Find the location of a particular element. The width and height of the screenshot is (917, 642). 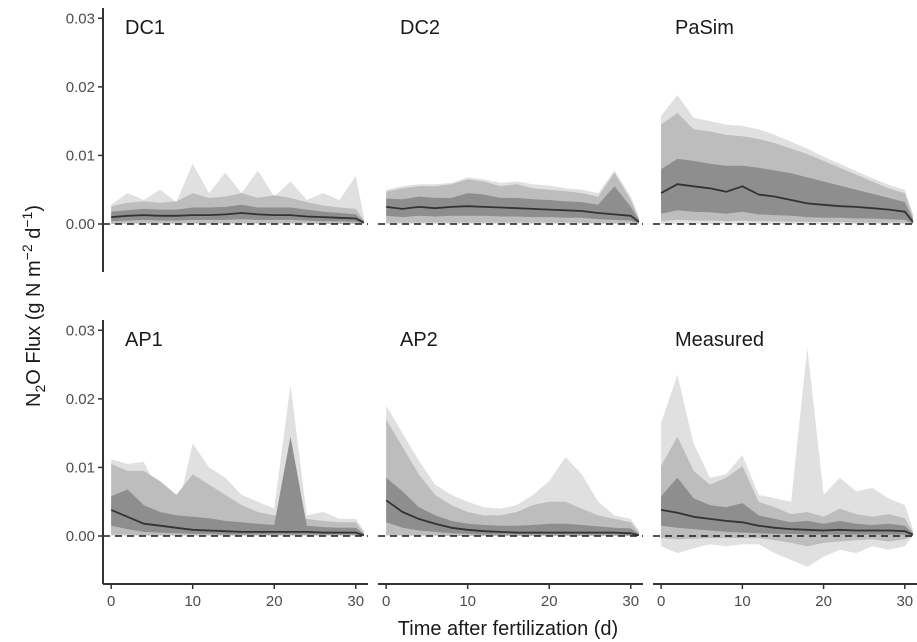

panel-dc2: DC2 is located at coordinates (510, 121).